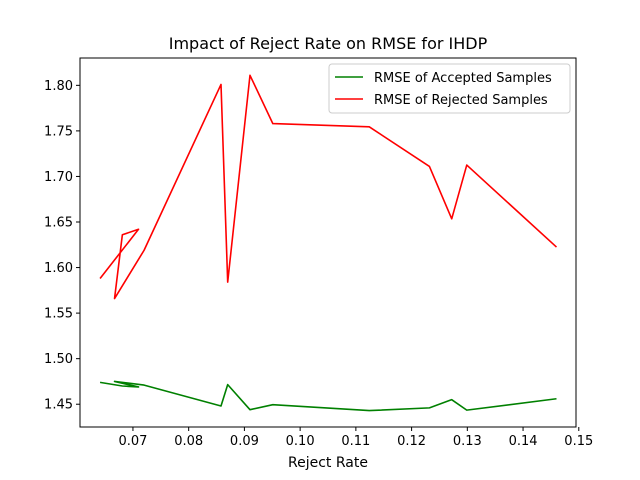 The width and height of the screenshot is (640, 480). I want to click on chart-title: Impact of Reject Rate on RMSE for IHDP, so click(328, 43).